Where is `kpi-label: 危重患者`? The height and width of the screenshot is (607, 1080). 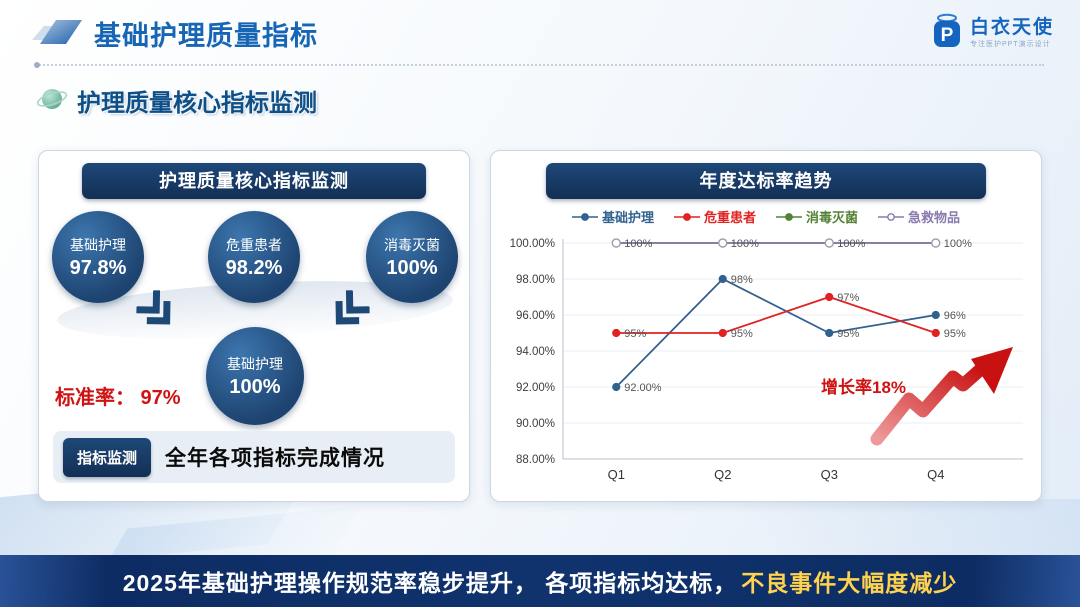
kpi-label: 危重患者 is located at coordinates (254, 244).